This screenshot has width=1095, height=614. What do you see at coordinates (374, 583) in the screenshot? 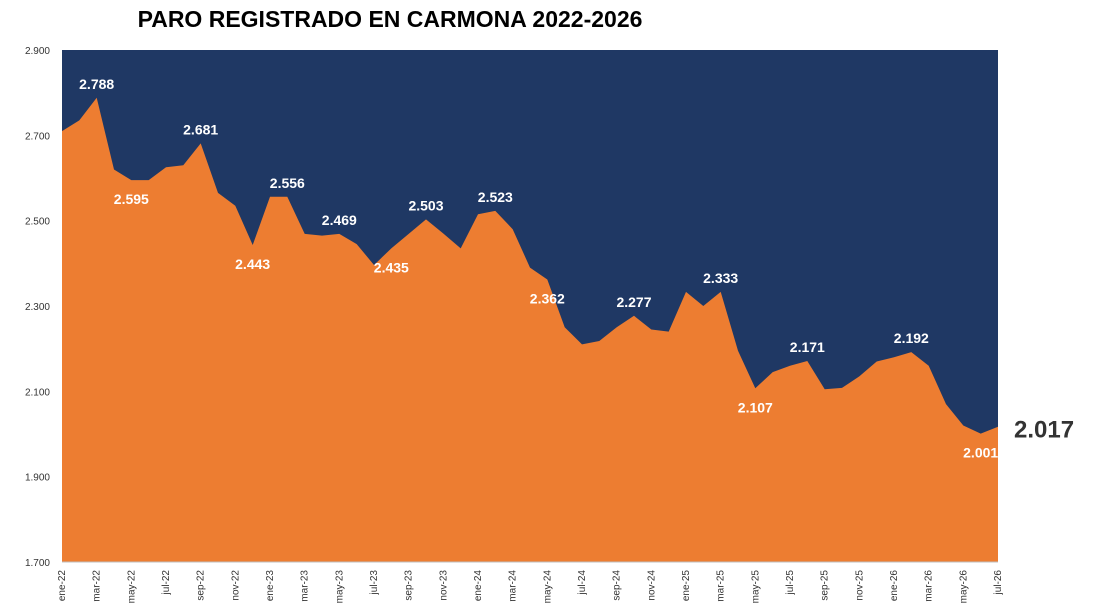
I see `x-tick-label: jul-23` at bounding box center [374, 583].